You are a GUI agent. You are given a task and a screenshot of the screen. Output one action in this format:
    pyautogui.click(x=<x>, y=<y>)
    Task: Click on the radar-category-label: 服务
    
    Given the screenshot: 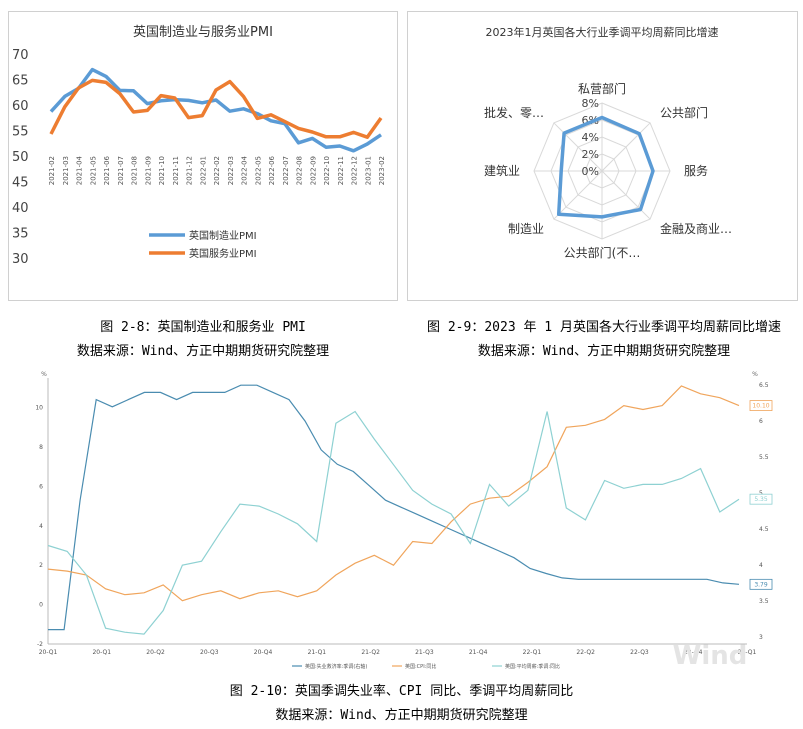 What is the action you would take?
    pyautogui.click(x=696, y=170)
    